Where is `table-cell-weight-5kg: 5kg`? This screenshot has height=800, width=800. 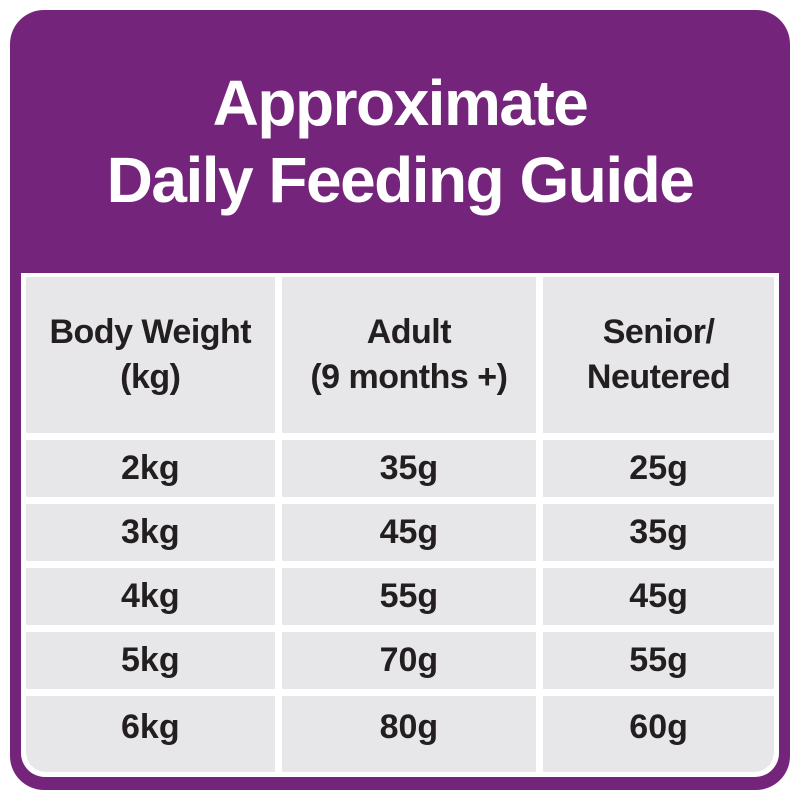 table-cell-weight-5kg: 5kg is located at coordinates (150, 660).